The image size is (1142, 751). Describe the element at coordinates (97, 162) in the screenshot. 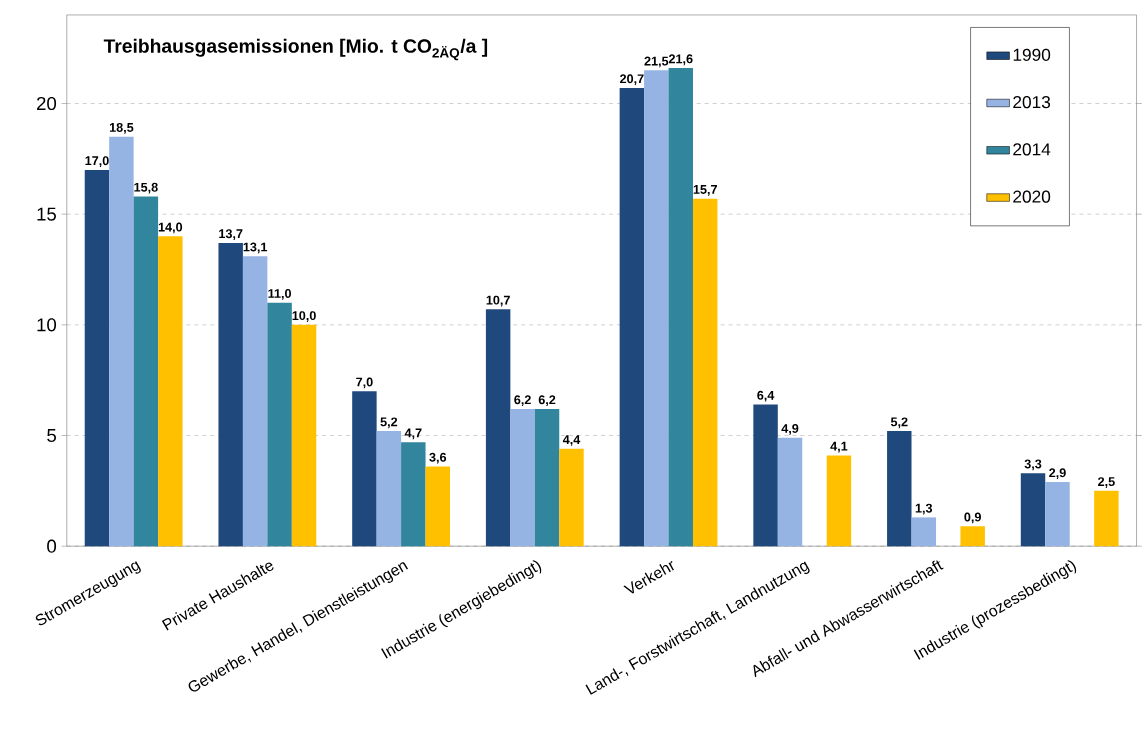

I see `data-label: 17,0` at that location.